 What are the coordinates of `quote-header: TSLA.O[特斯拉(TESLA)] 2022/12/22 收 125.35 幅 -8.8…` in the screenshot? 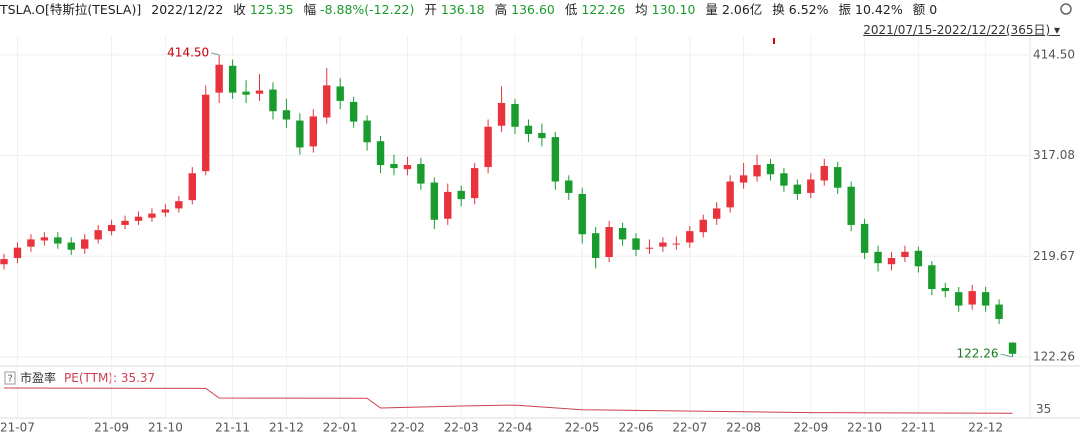 It's located at (530, 10).